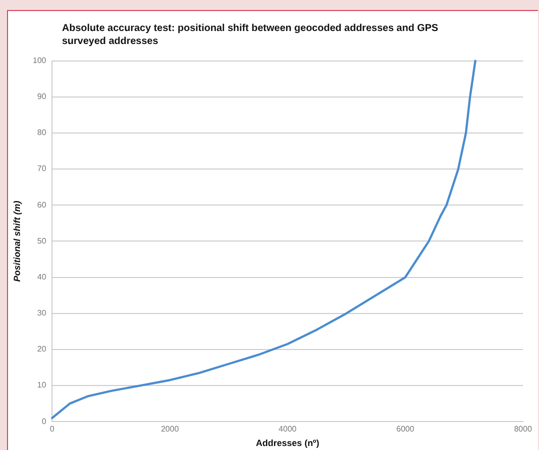 Image resolution: width=539 pixels, height=450 pixels. I want to click on x-tick-label: 6000, so click(405, 429).